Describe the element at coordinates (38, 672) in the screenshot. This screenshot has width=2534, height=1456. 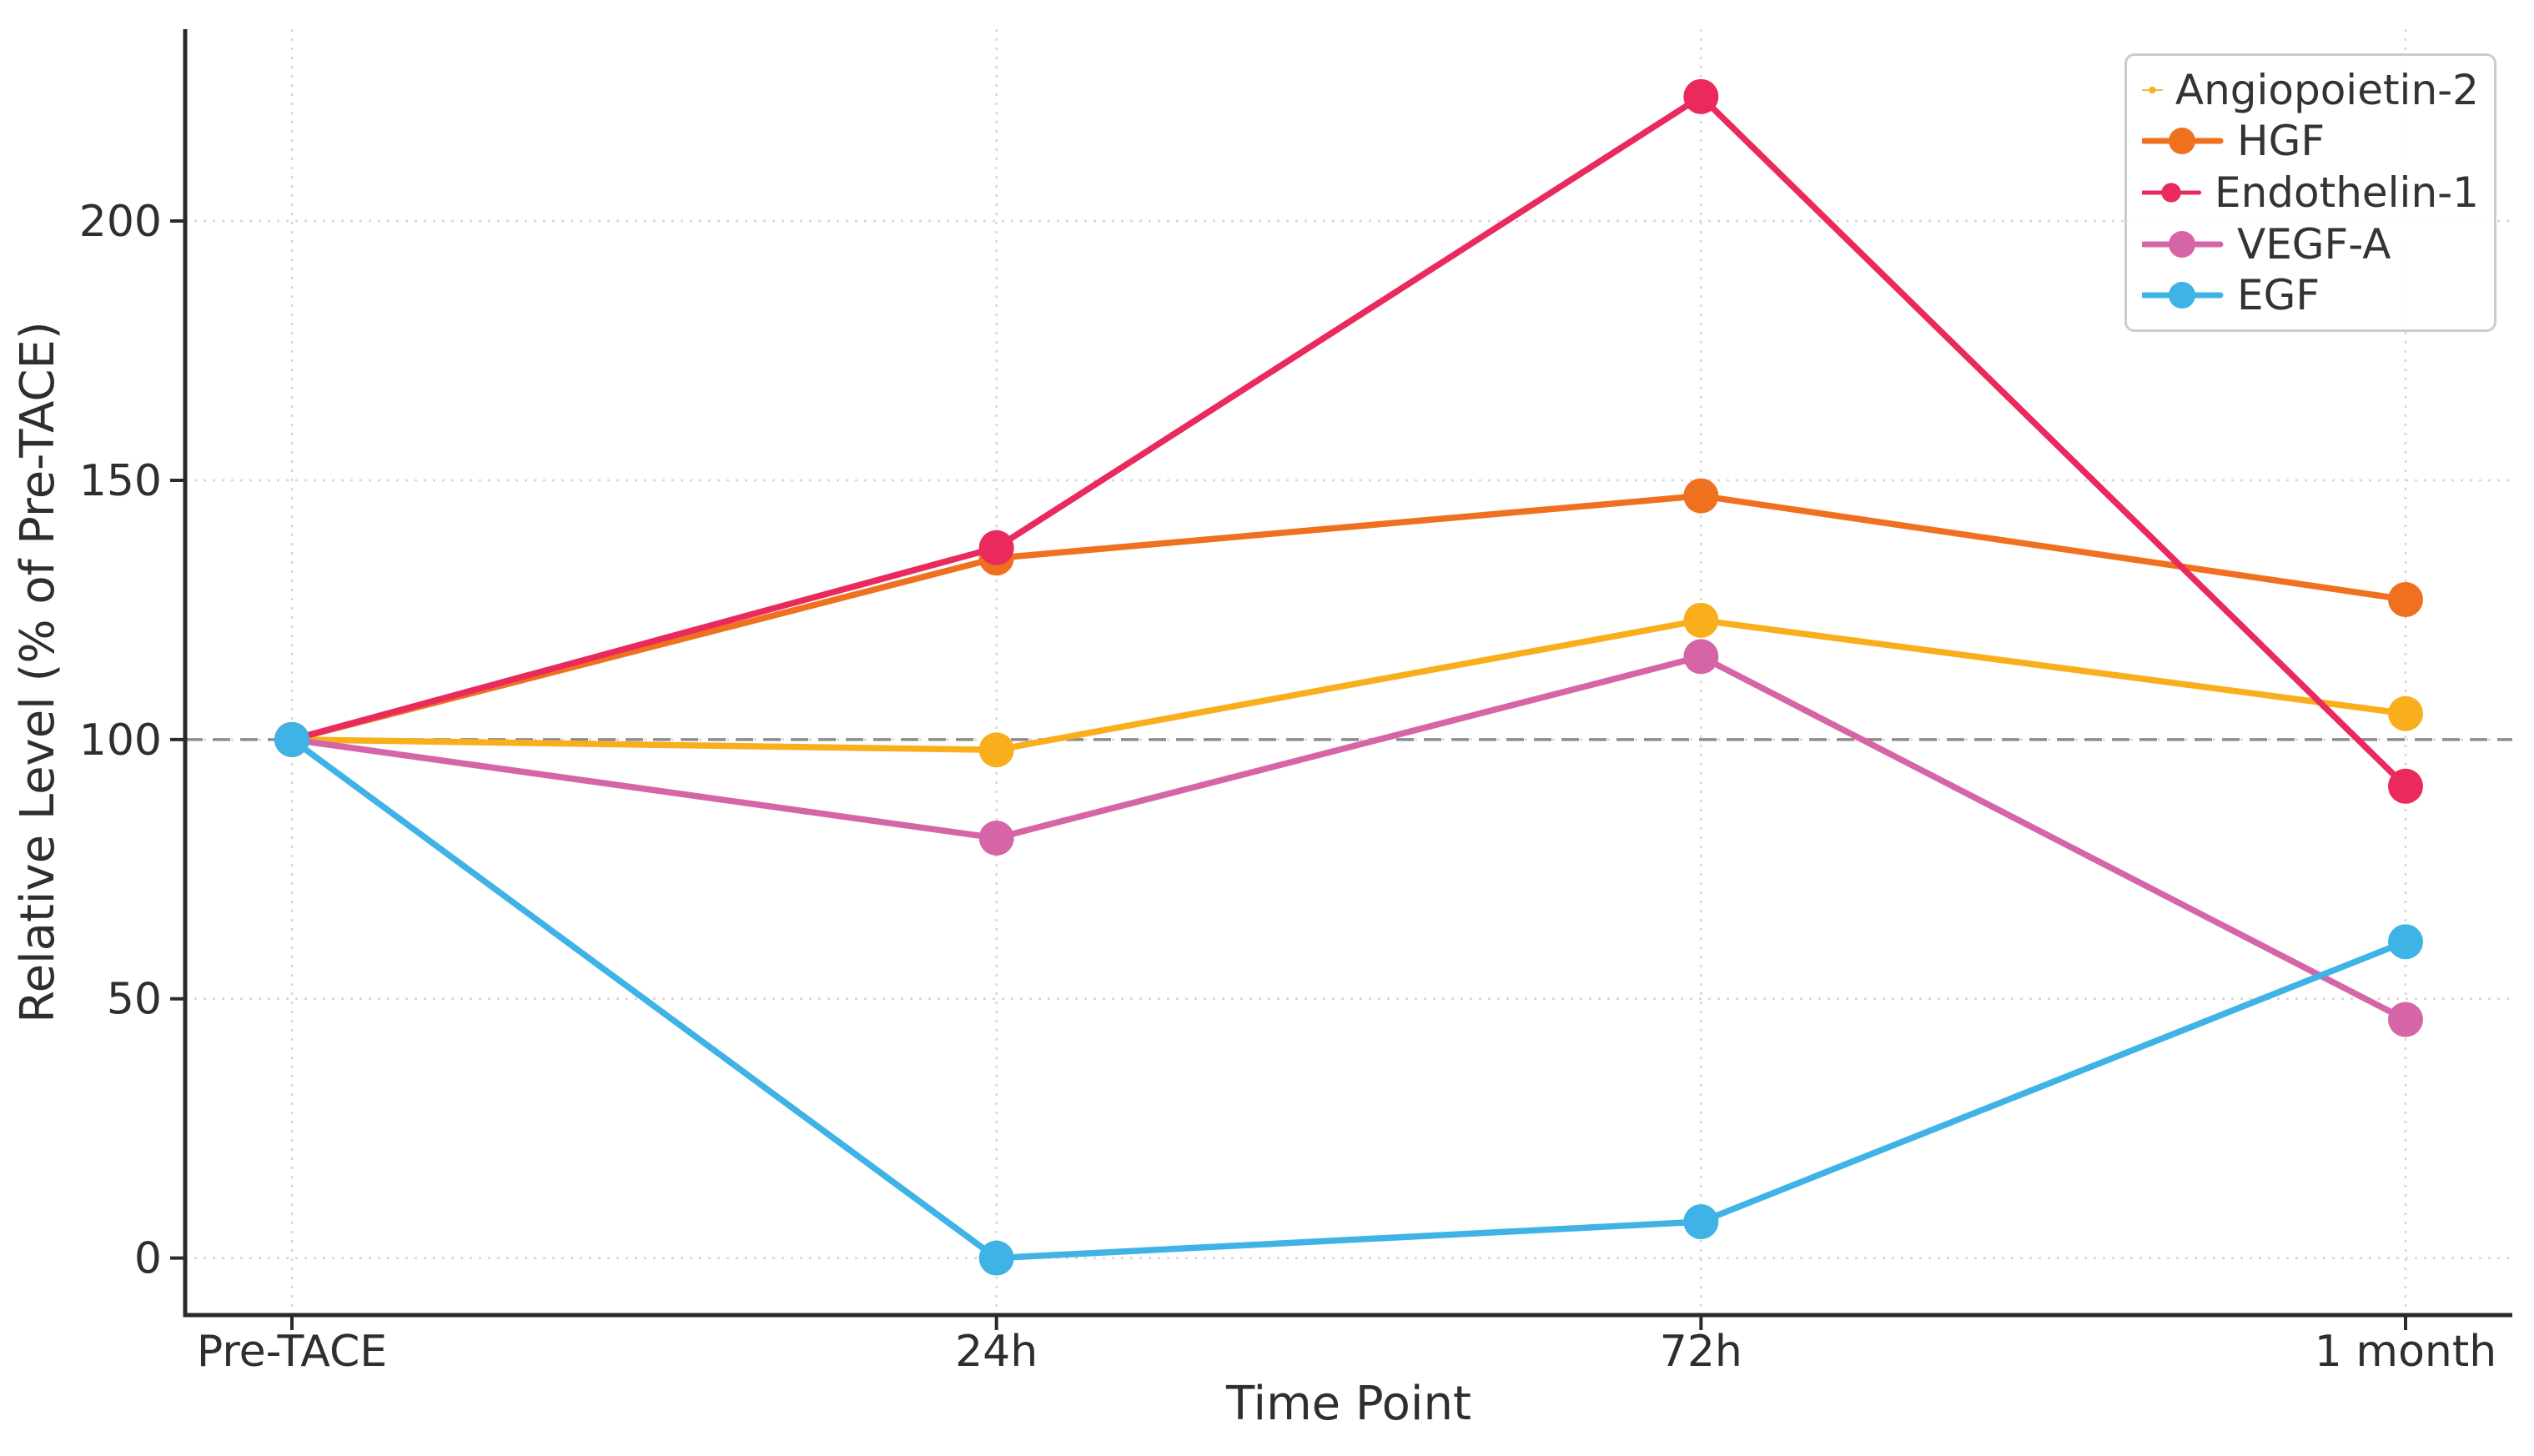
I see `y-axis-title: Relative Level (% of Pre-TACE)` at that location.